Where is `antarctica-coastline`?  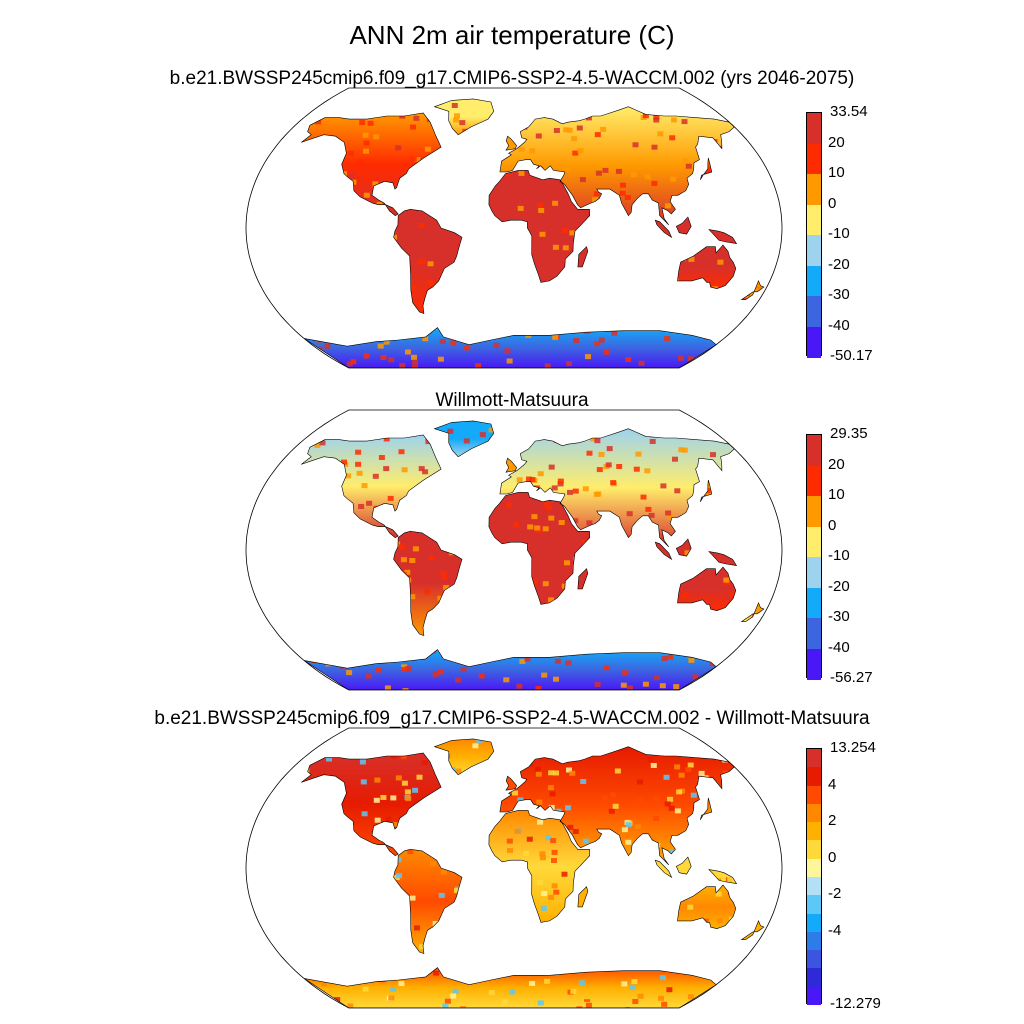
antarctica-coastline is located at coordinates (510, 669).